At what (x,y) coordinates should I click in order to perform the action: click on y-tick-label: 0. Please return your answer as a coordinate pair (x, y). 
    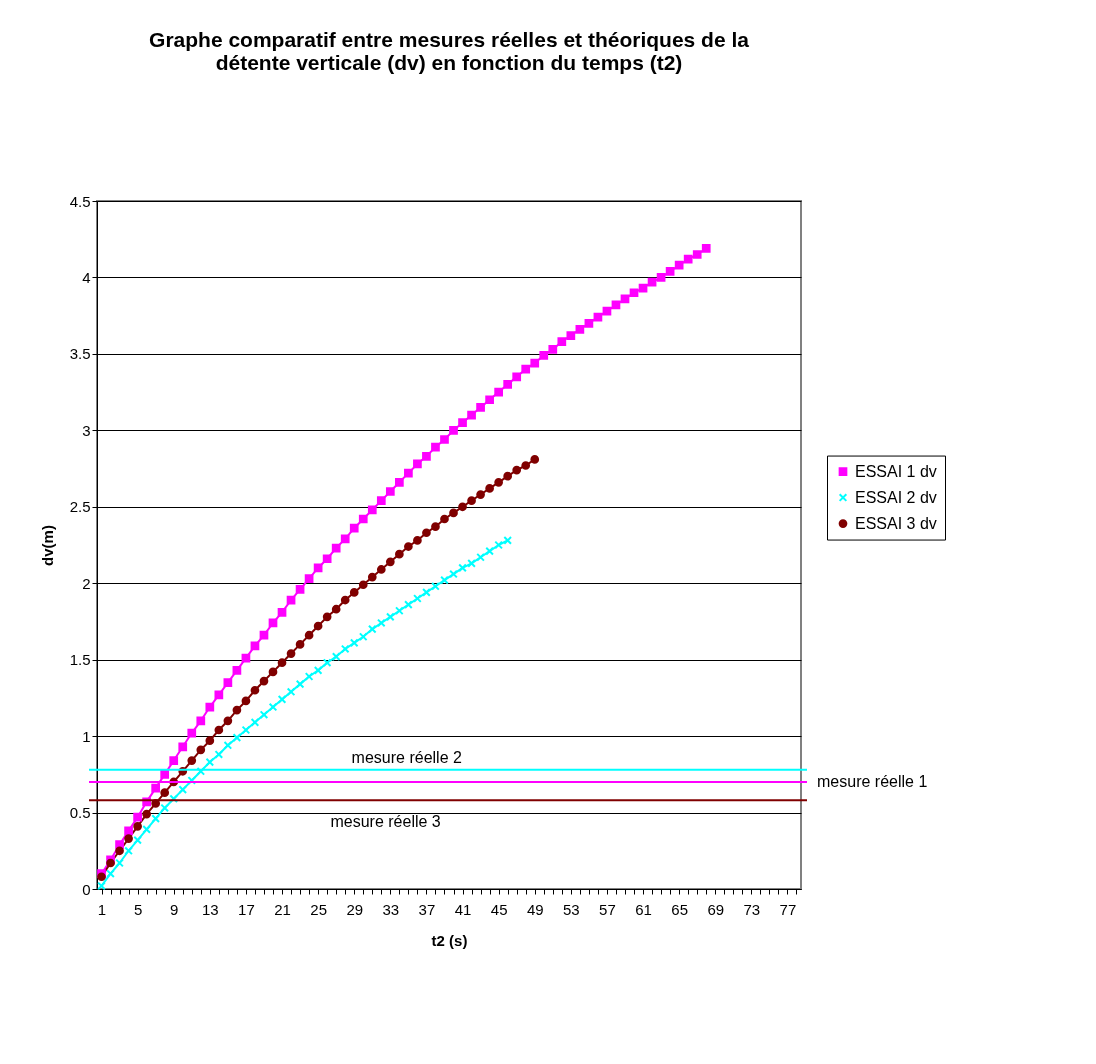
    Looking at the image, I should click on (86, 889).